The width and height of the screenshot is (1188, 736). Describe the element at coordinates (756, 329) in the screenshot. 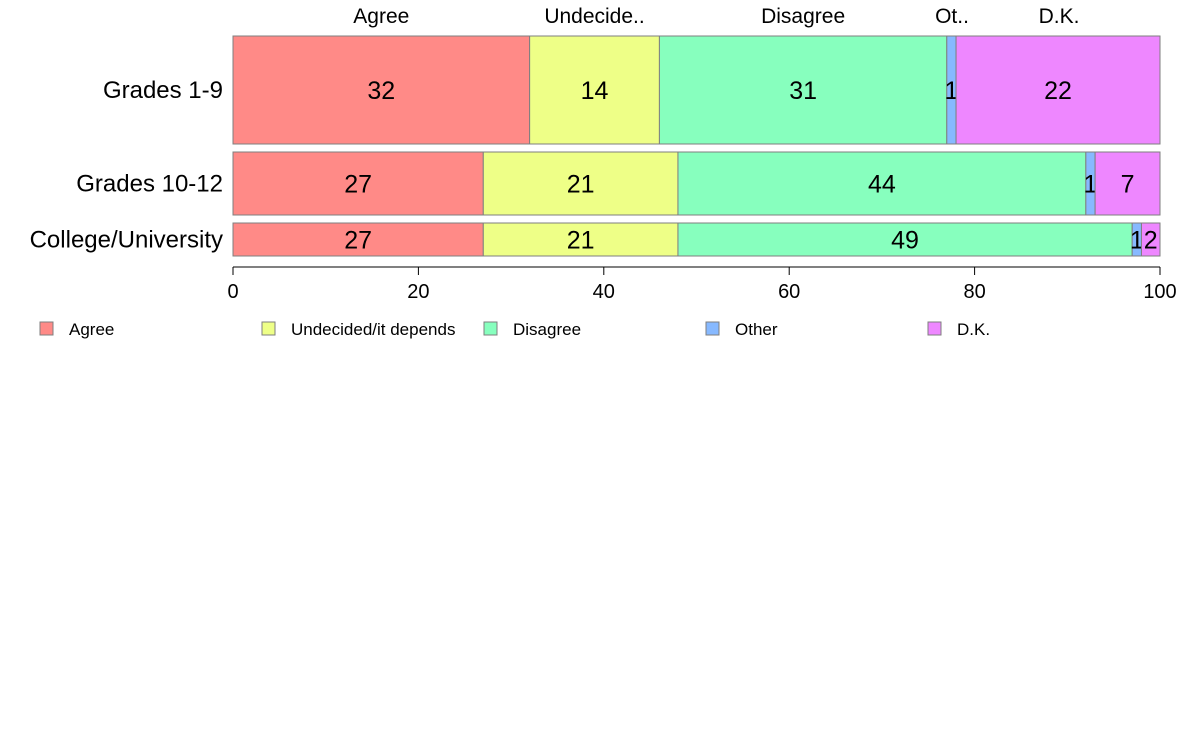

I see `legend-label-other: Other` at that location.